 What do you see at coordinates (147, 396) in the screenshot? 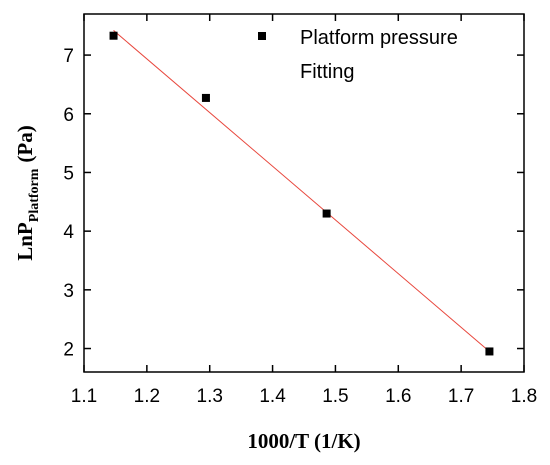
I see `x-tick-label: 1.2` at bounding box center [147, 396].